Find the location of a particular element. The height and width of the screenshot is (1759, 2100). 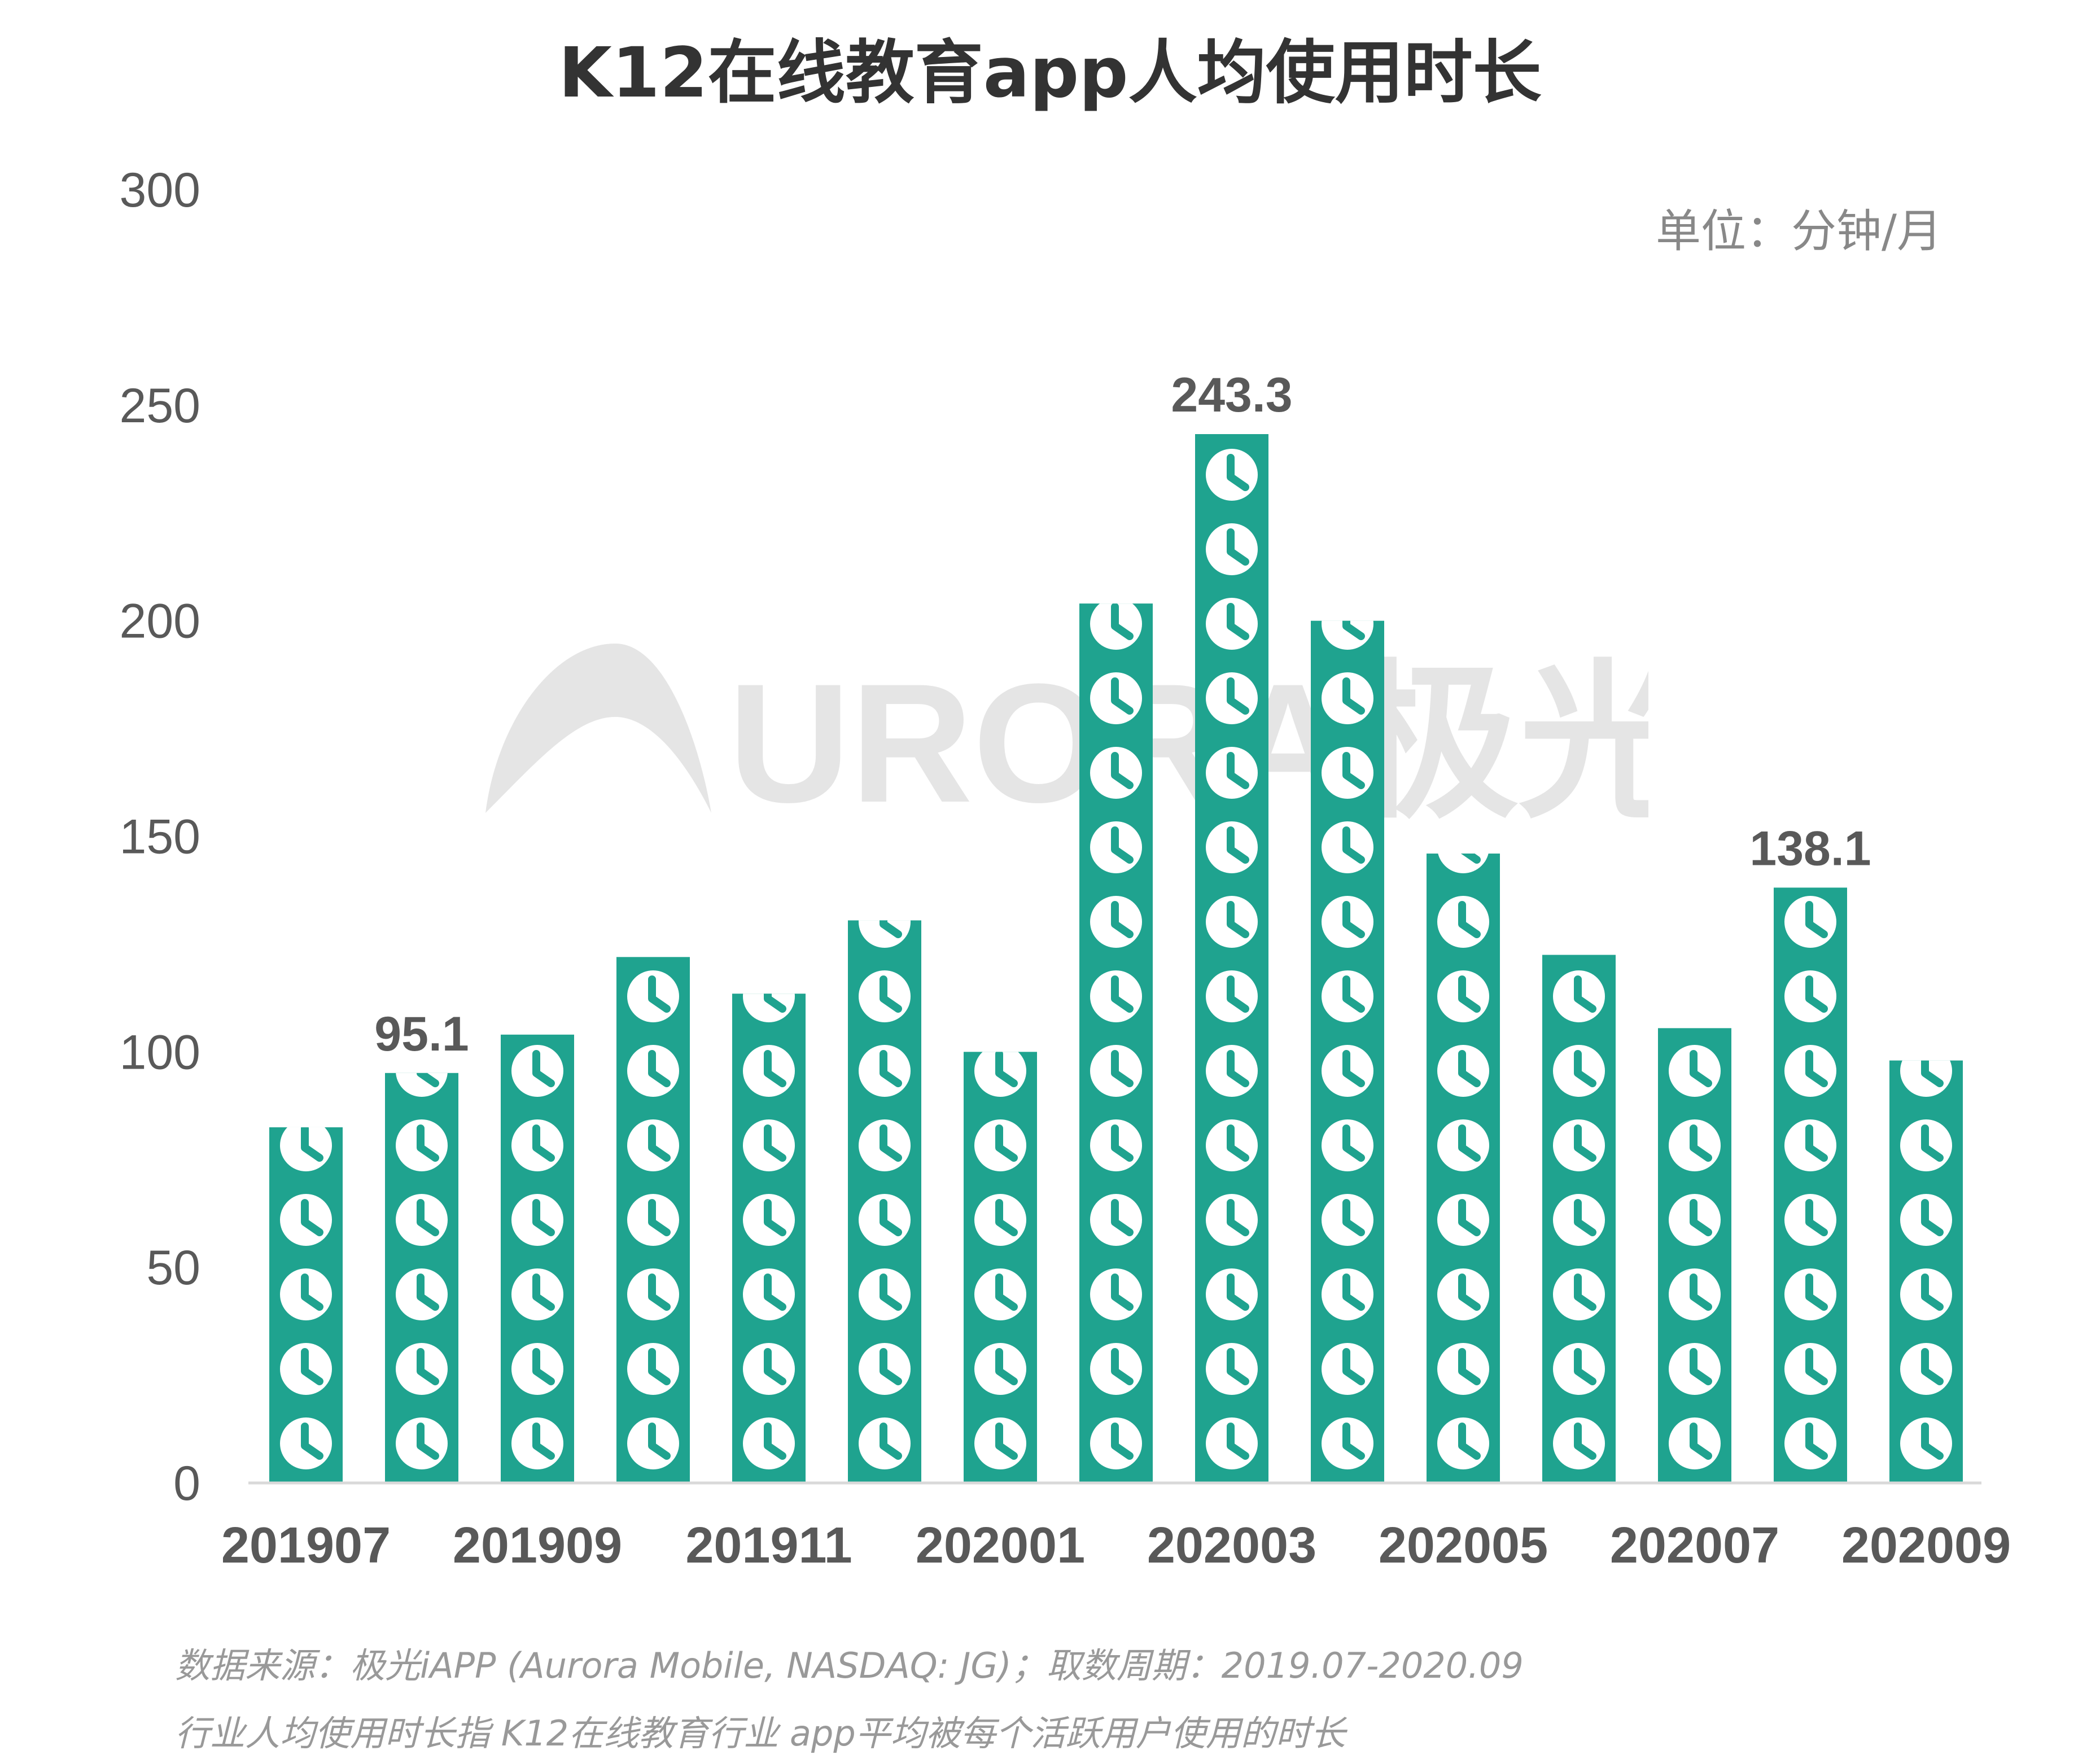

chart-title: K12在线教育app人均使用时长 is located at coordinates (1050, 73).